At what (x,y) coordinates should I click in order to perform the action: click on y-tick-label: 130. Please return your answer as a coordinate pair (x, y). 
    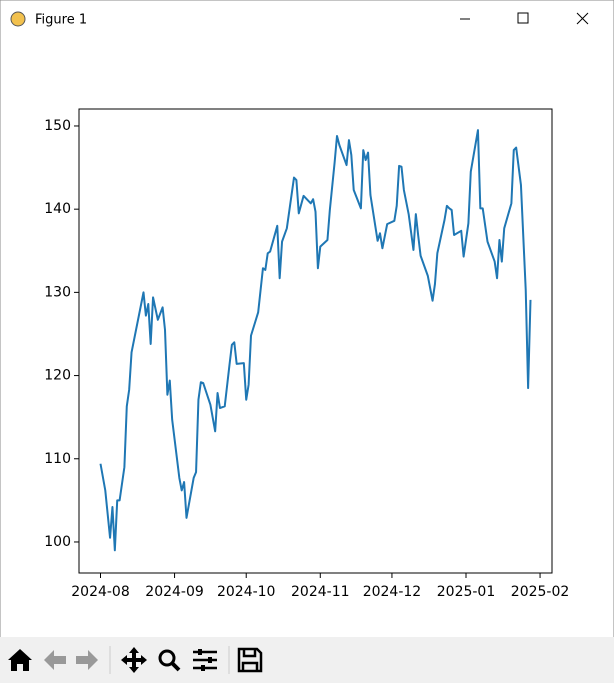
    Looking at the image, I should click on (57, 292).